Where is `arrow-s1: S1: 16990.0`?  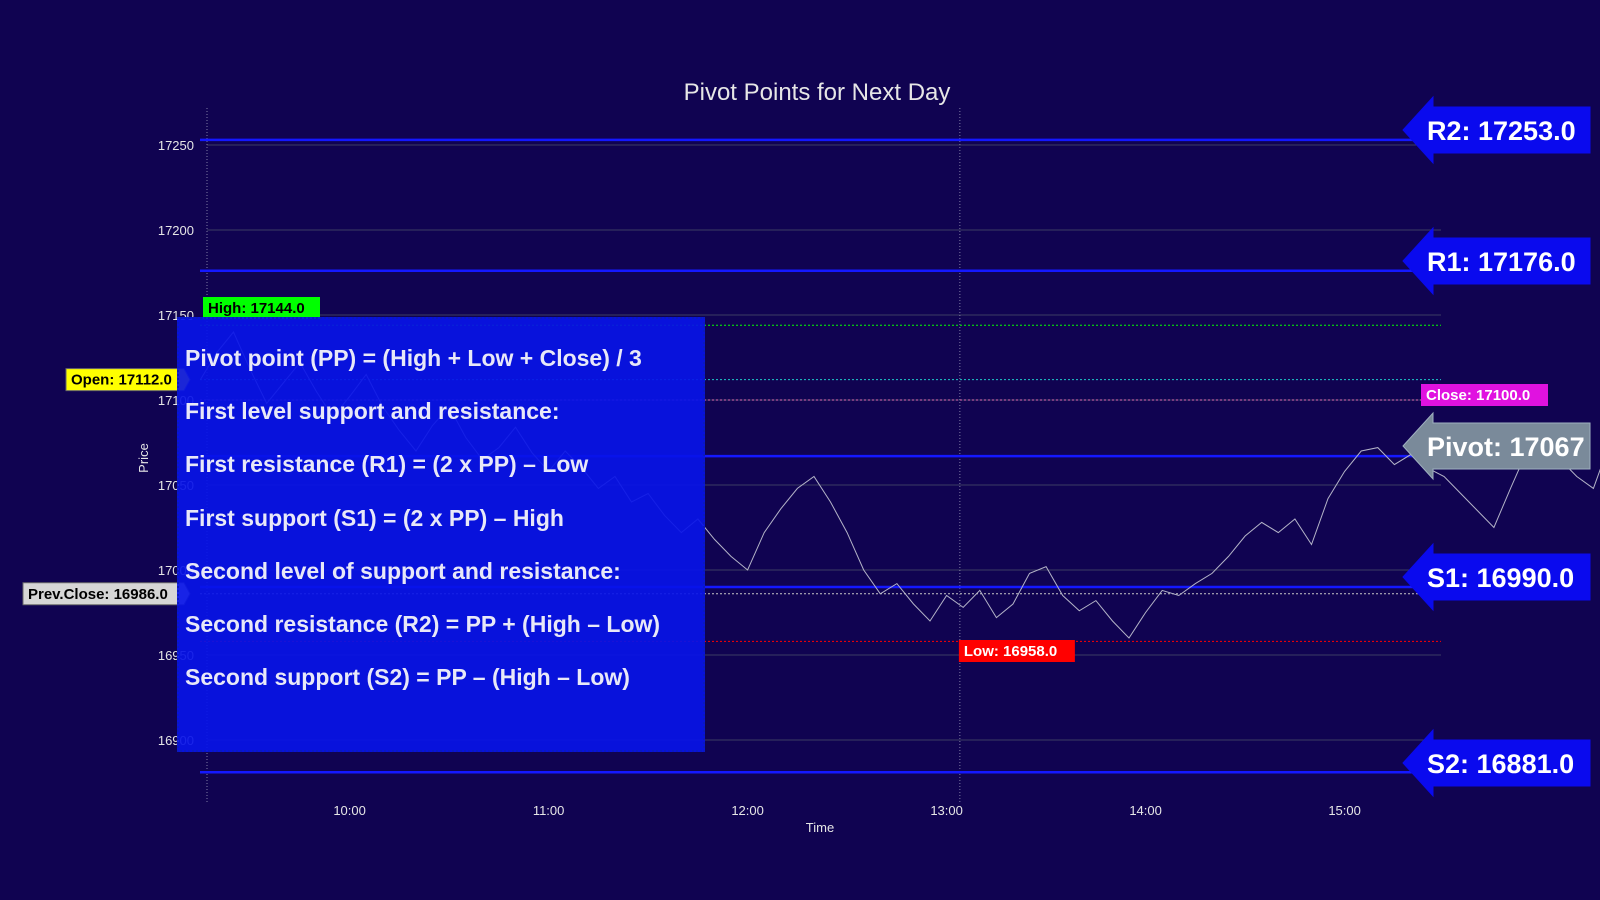 arrow-s1: S1: 16990.0 is located at coordinates (1496, 577).